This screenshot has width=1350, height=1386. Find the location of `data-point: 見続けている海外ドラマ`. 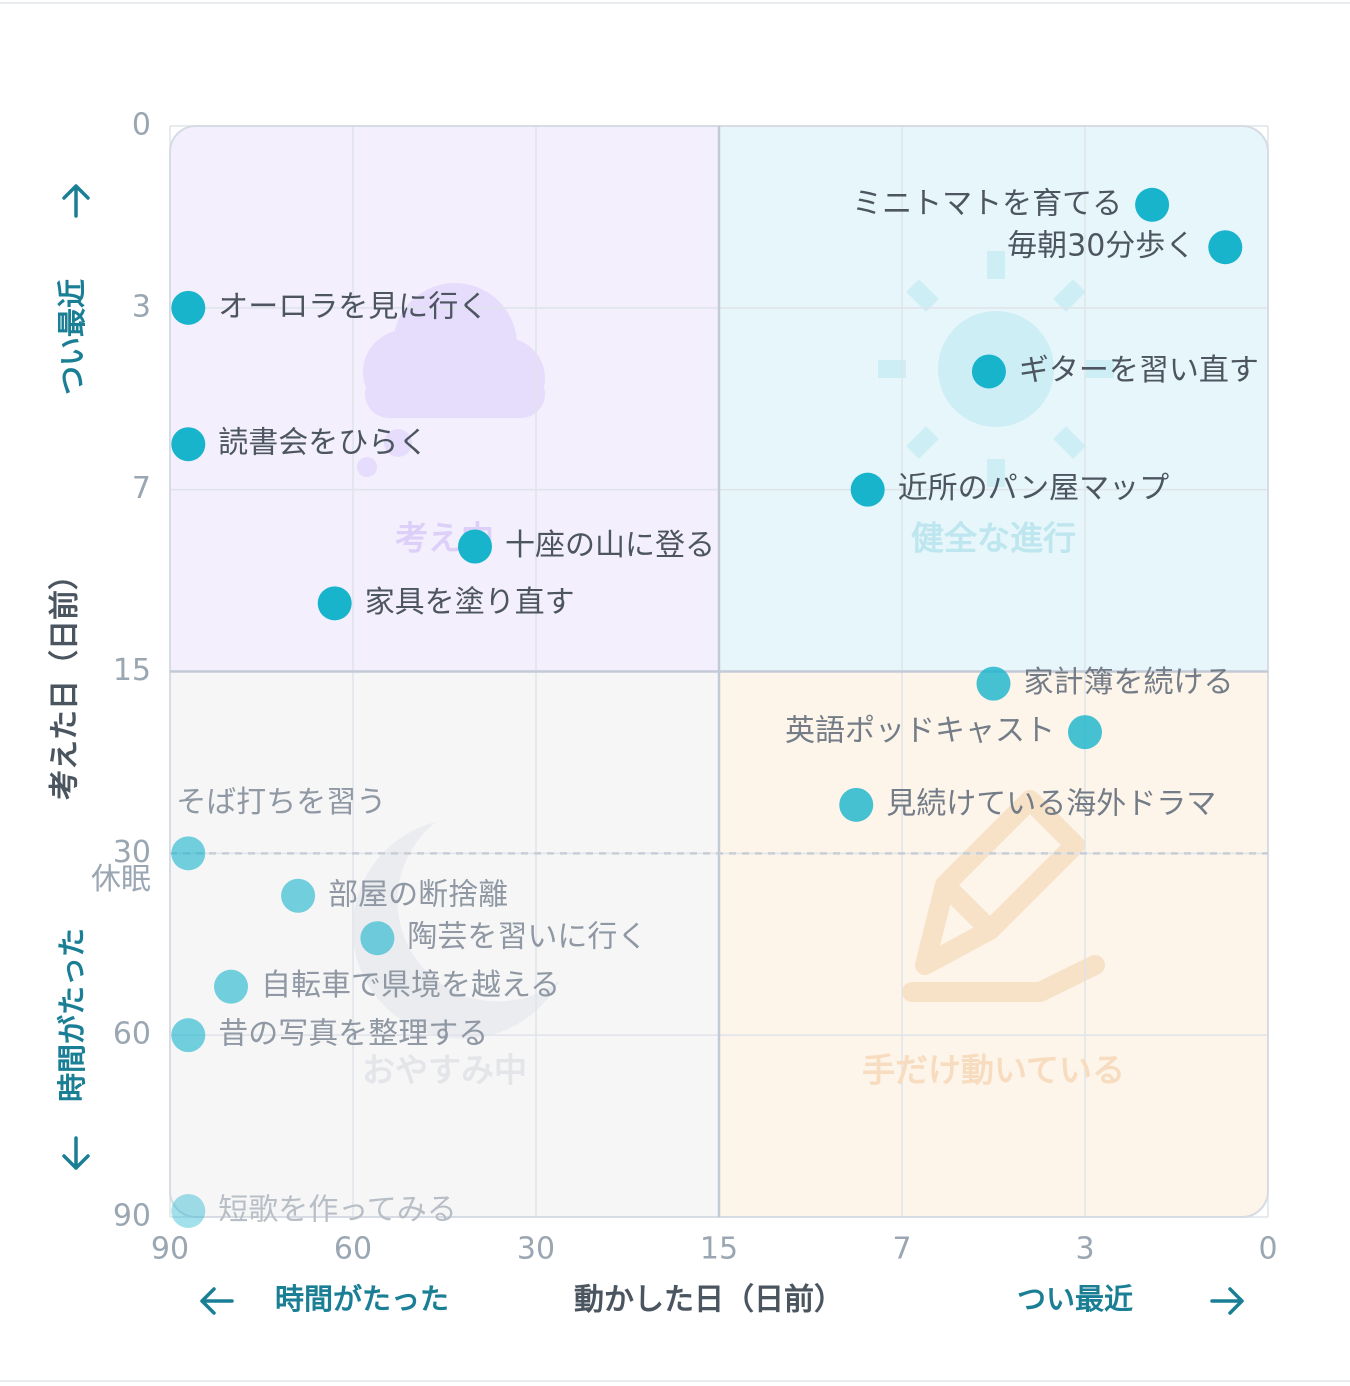

data-point: 見続けている海外ドラマ is located at coordinates (1027, 804).